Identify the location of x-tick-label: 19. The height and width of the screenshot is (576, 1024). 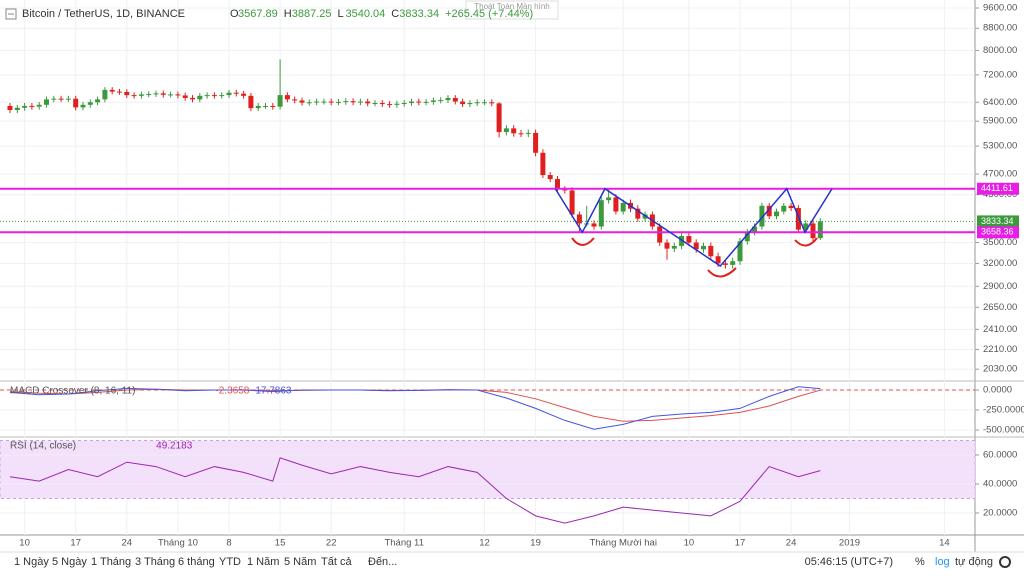
(535, 543).